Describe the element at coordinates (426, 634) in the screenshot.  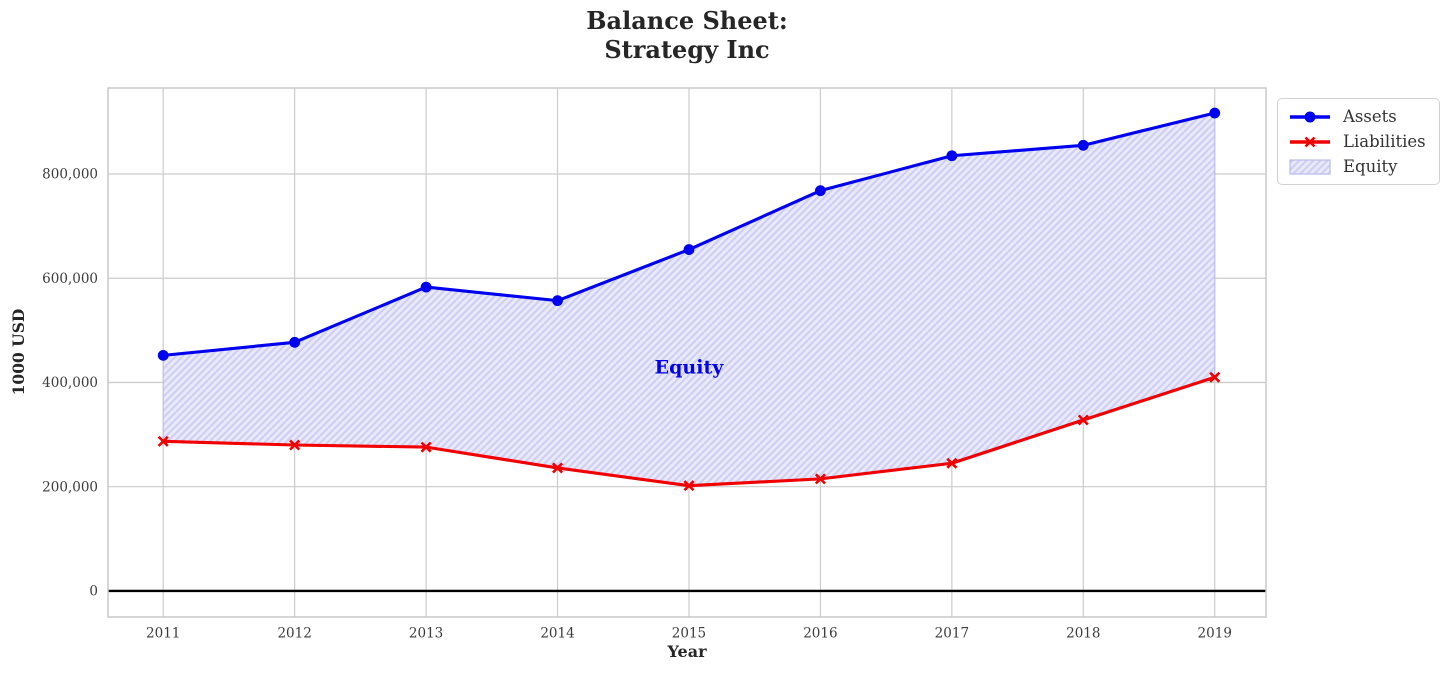
I see `x-tick-label: 2013` at that location.